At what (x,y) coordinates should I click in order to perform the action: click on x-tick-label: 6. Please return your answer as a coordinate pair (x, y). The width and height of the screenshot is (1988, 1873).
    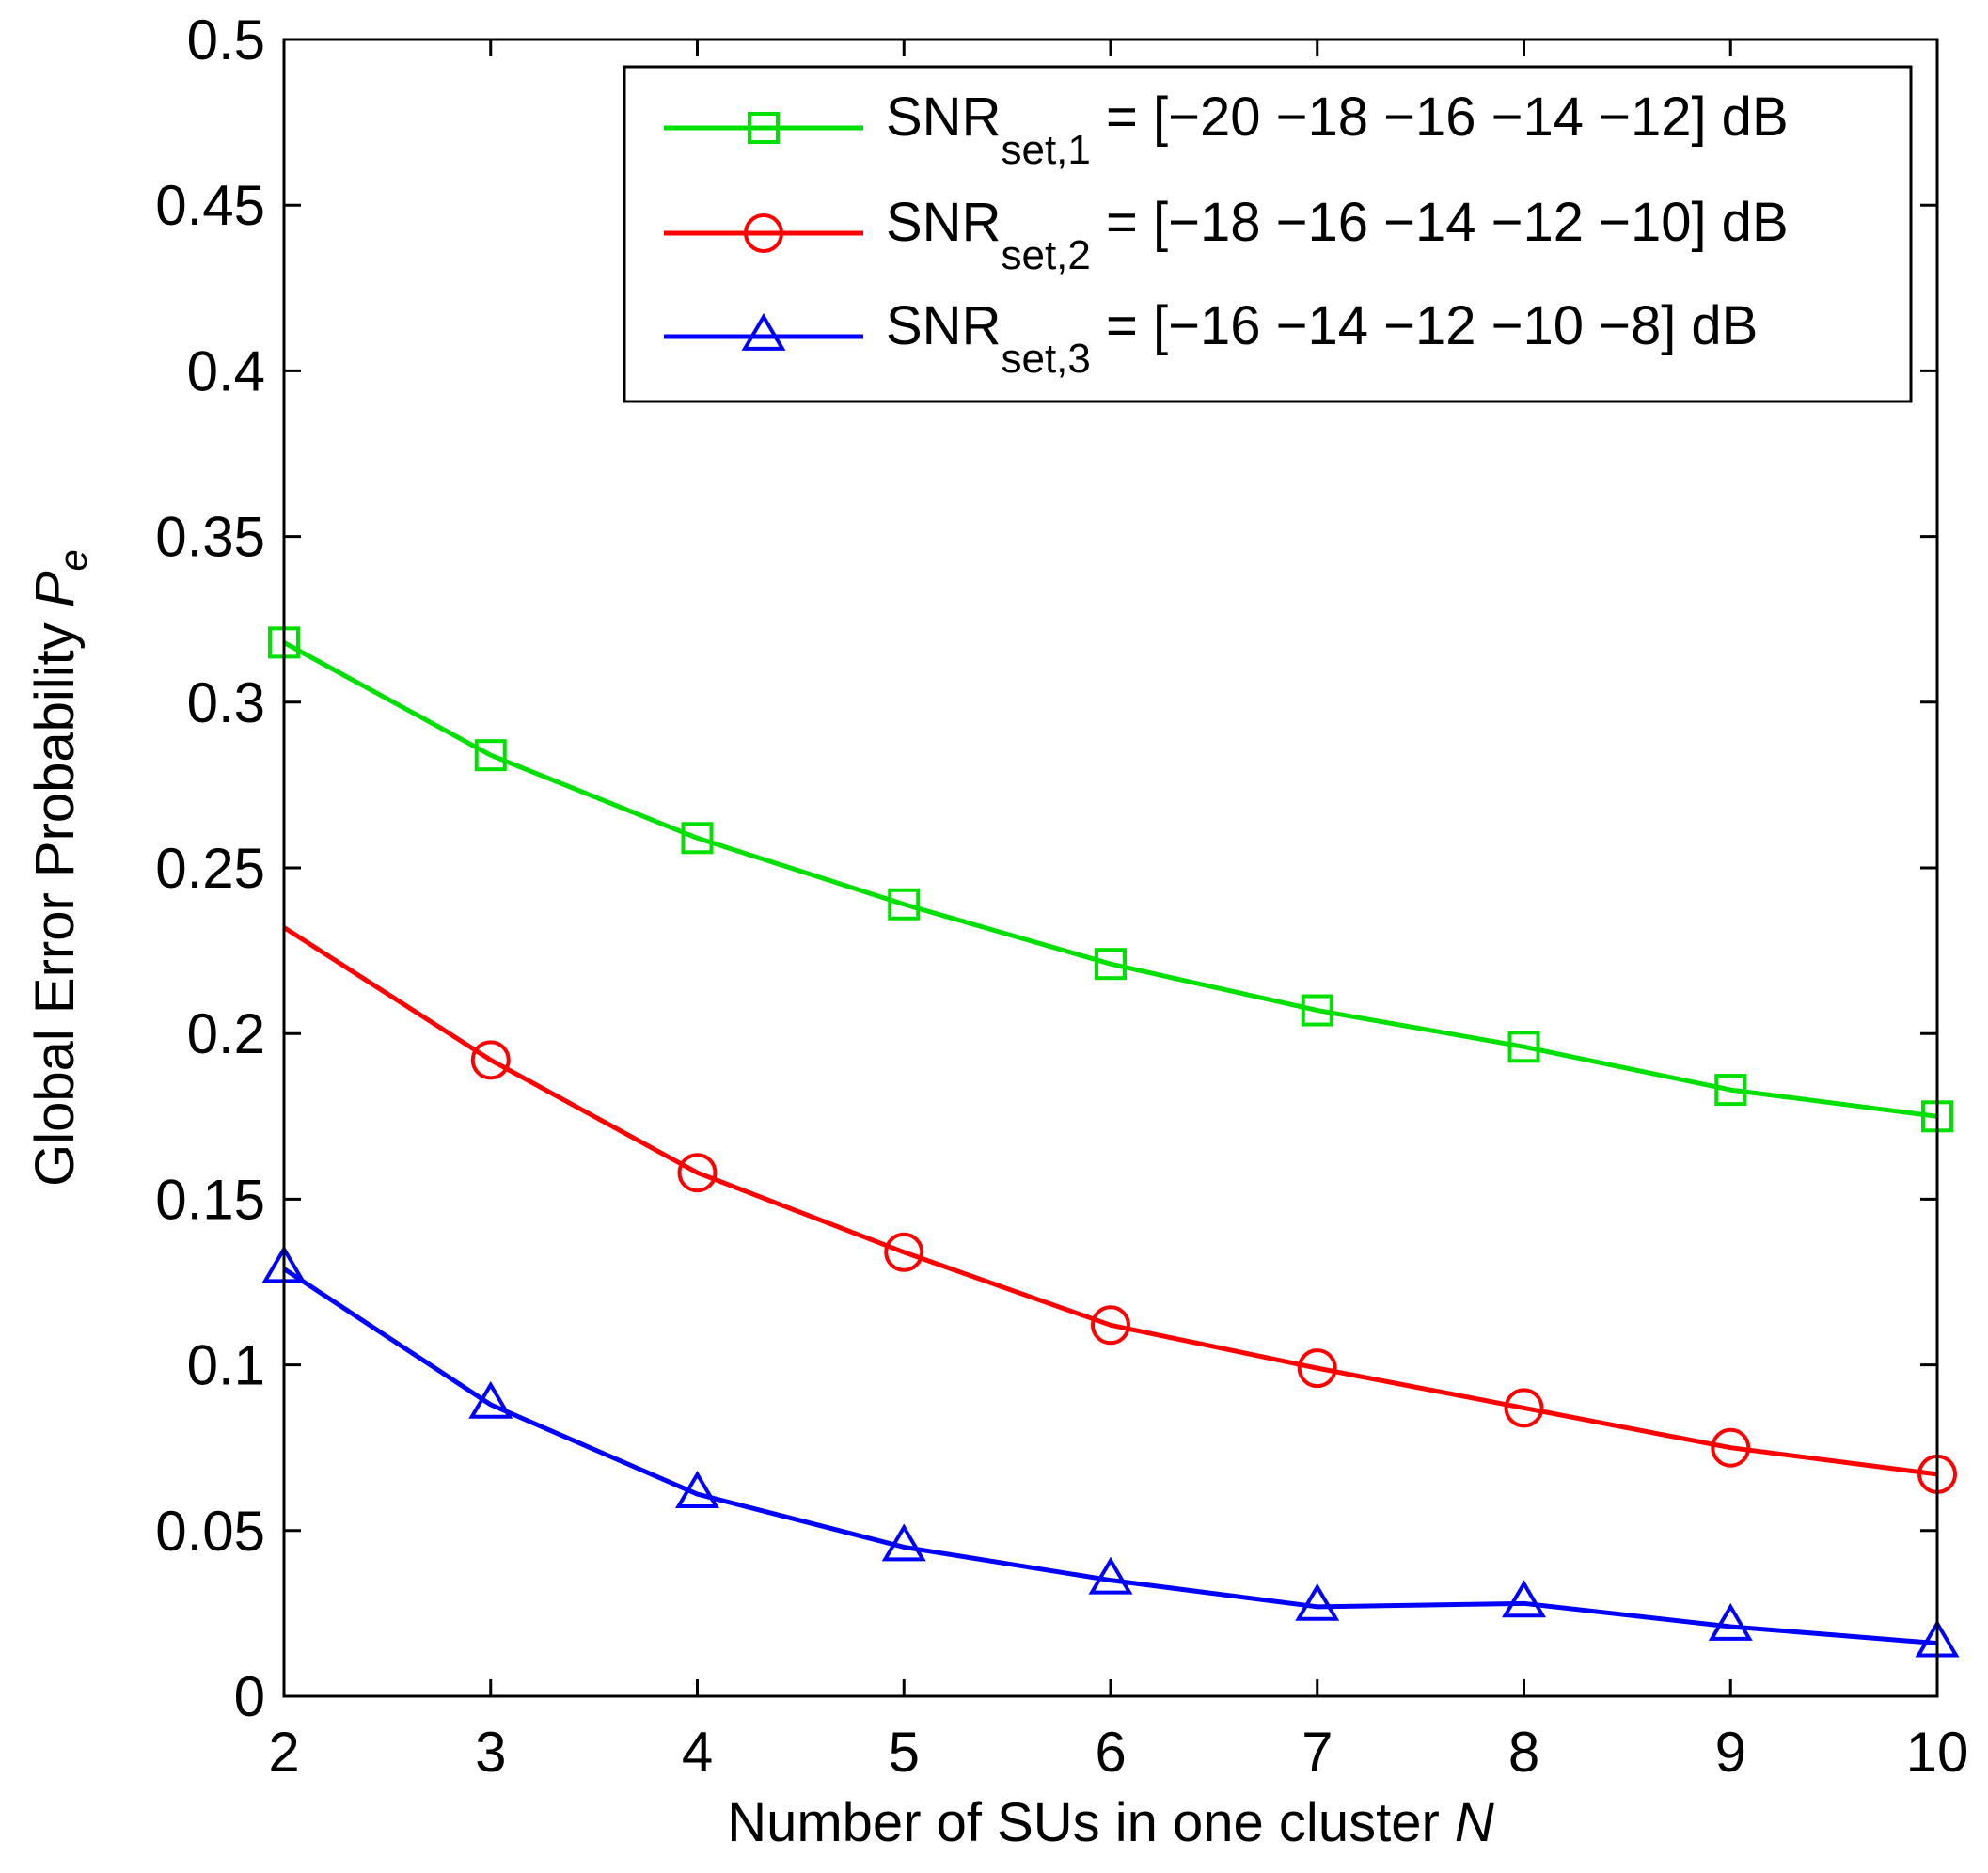
    Looking at the image, I should click on (1110, 1752).